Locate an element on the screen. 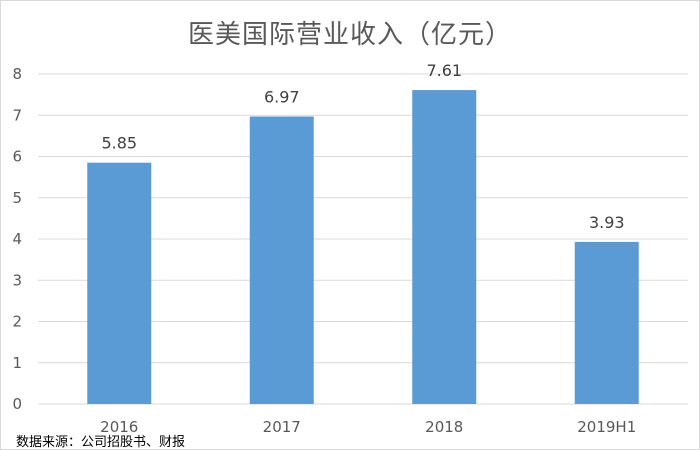  data-label: 5.85 is located at coordinates (119, 143).